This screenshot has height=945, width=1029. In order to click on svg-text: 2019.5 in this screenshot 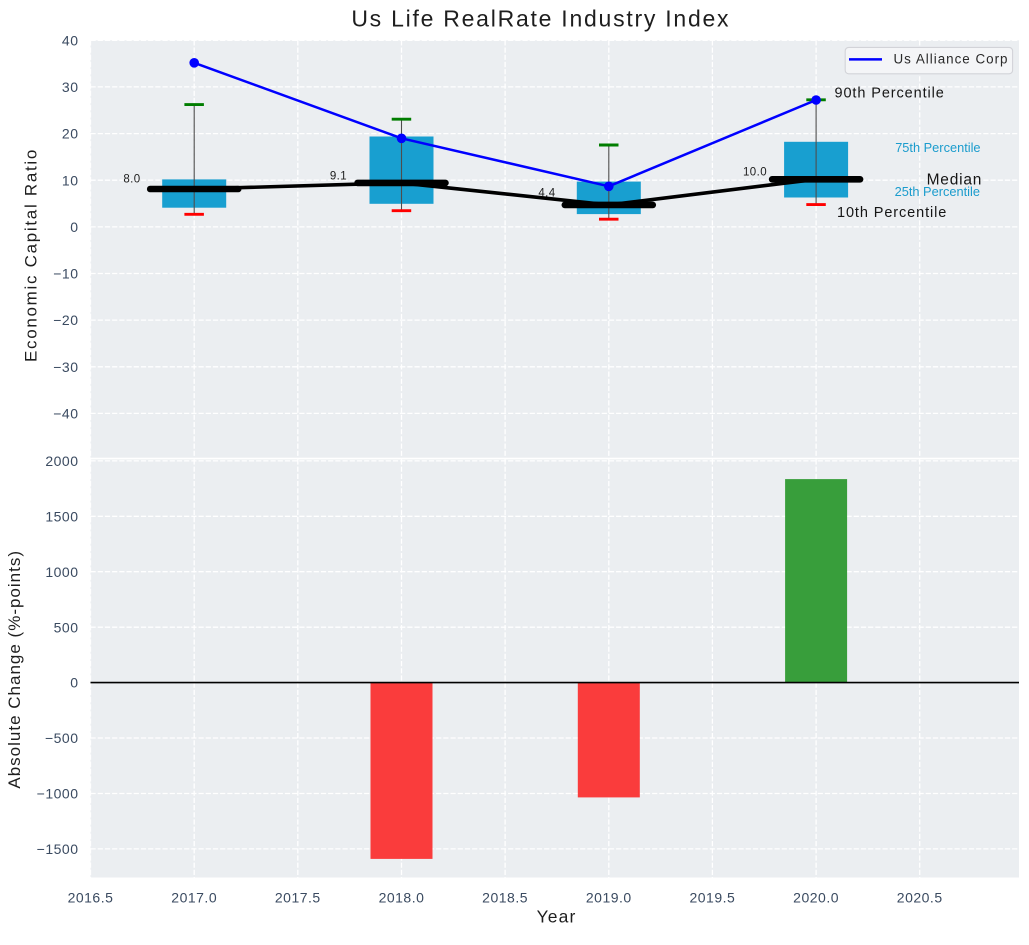, I will do `click(712, 898)`.